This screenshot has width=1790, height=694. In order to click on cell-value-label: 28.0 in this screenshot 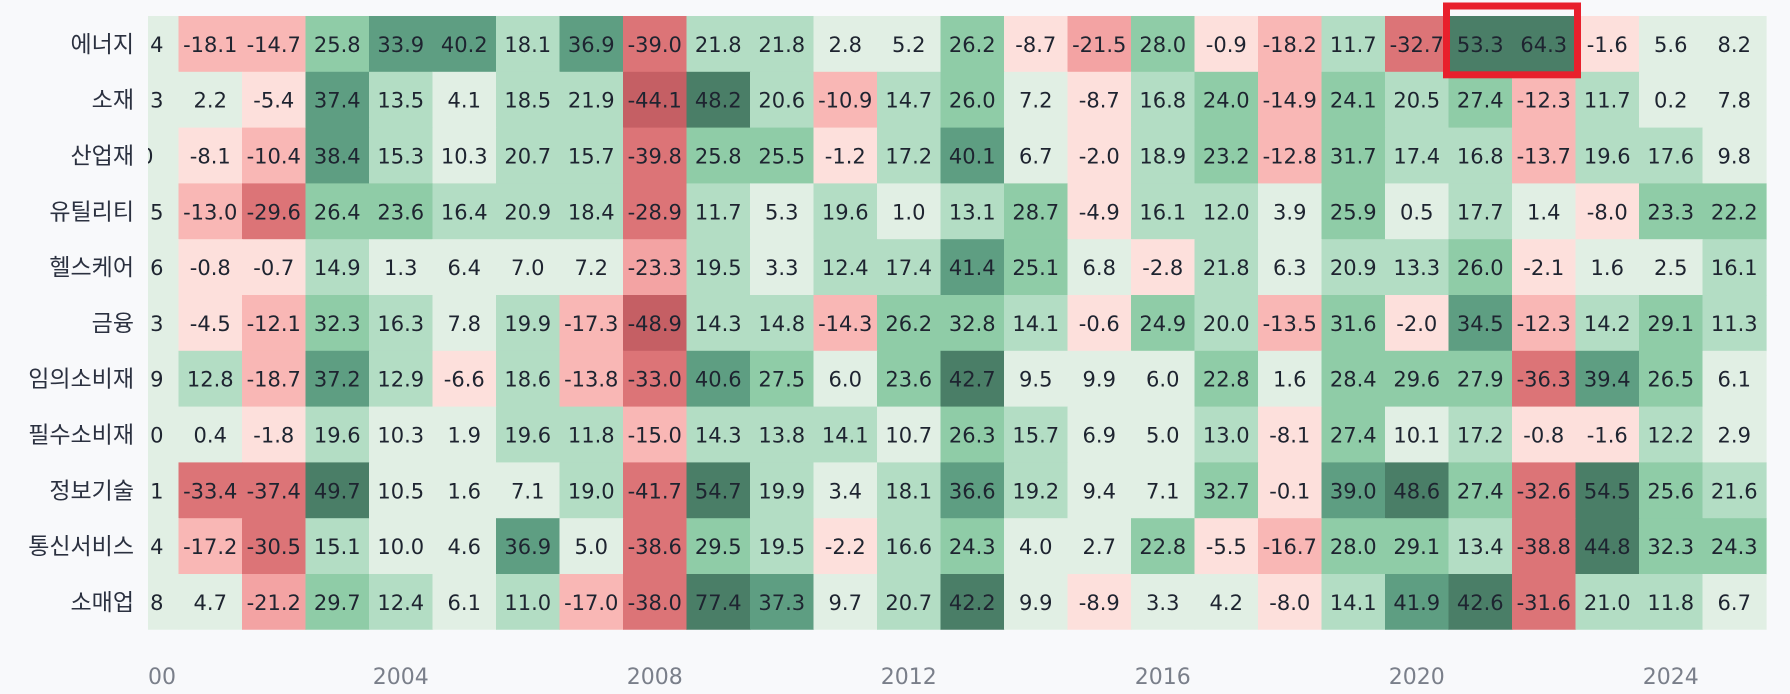, I will do `click(1353, 547)`.